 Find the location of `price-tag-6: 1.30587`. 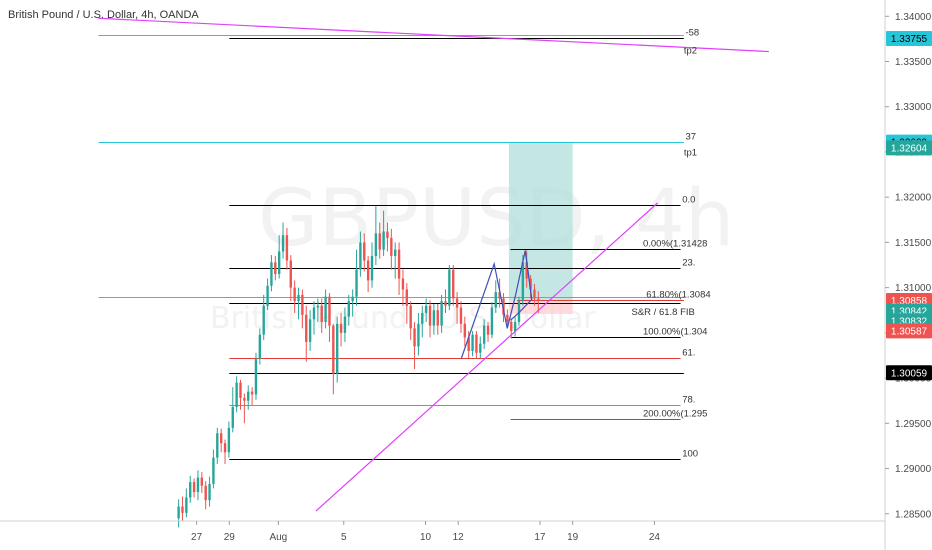

price-tag-6: 1.30587 is located at coordinates (909, 331).